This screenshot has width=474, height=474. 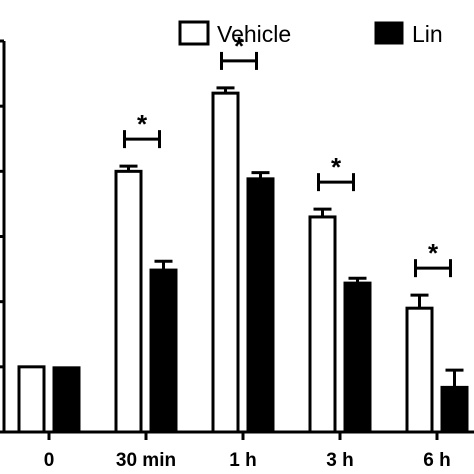 What do you see at coordinates (254, 34) in the screenshot?
I see `legend-label-vehicle: Vehicle` at bounding box center [254, 34].